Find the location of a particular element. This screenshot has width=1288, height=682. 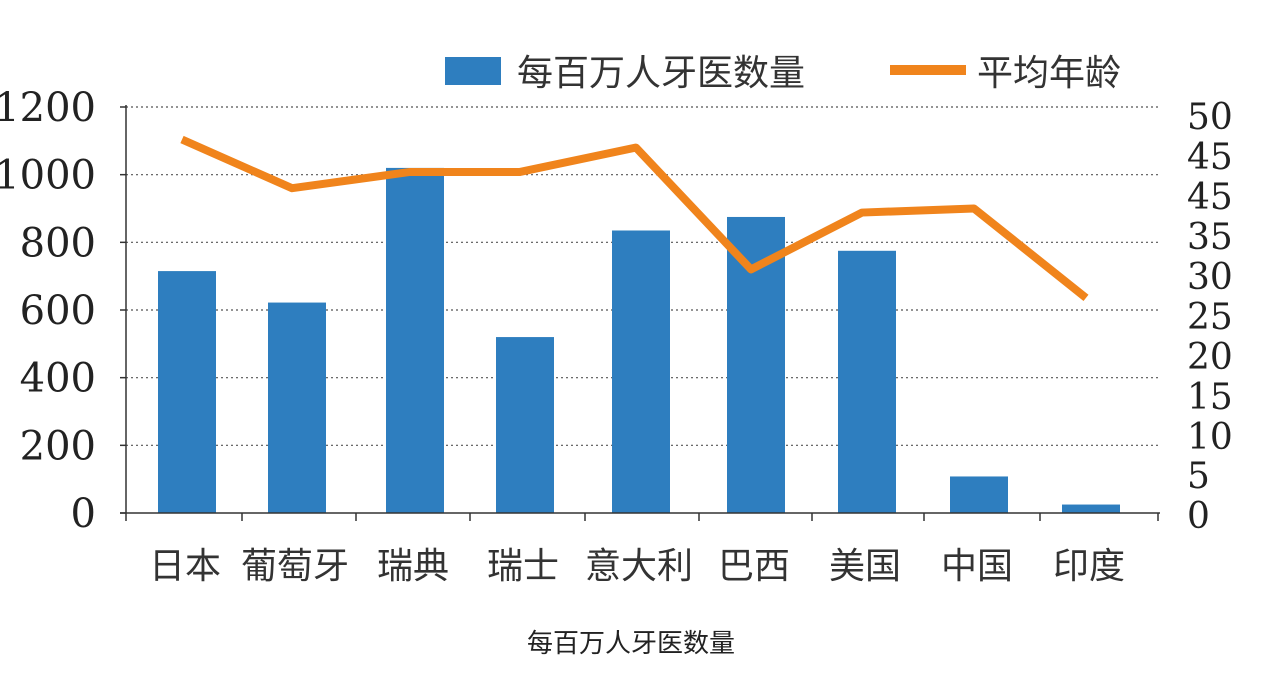

category-label: 瑞典 is located at coordinates (413, 566).